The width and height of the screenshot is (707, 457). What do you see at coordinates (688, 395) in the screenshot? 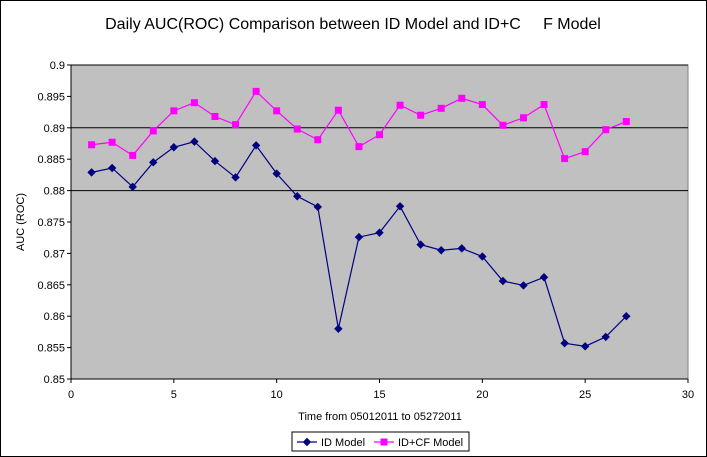
I see `x-tick-label: 30` at bounding box center [688, 395].